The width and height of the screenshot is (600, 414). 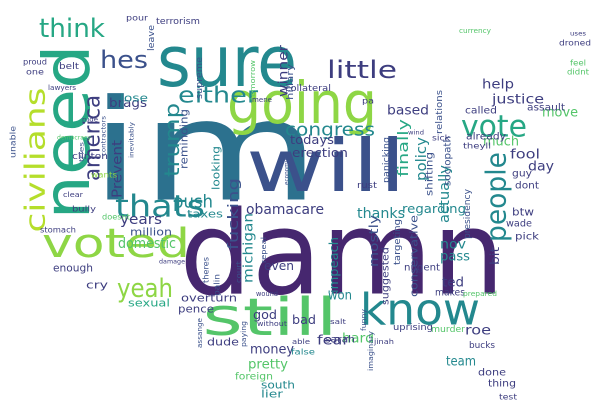 What do you see at coordinates (404, 148) in the screenshot?
I see `word-finally: finally` at bounding box center [404, 148].